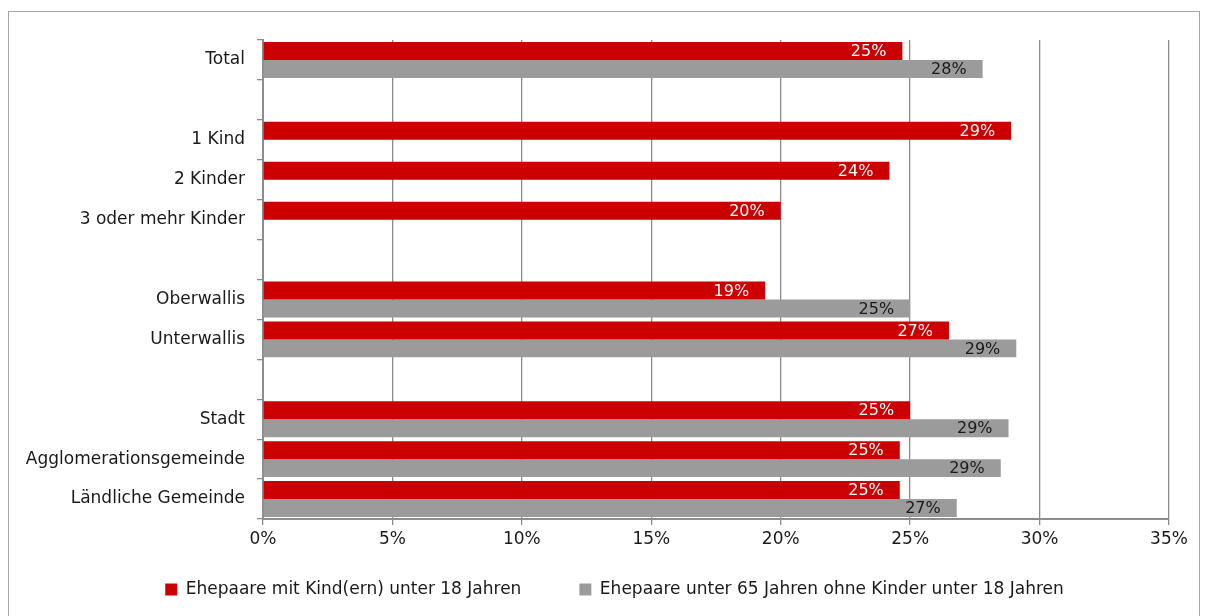  What do you see at coordinates (731, 290) in the screenshot?
I see `data-label: 19%` at bounding box center [731, 290].